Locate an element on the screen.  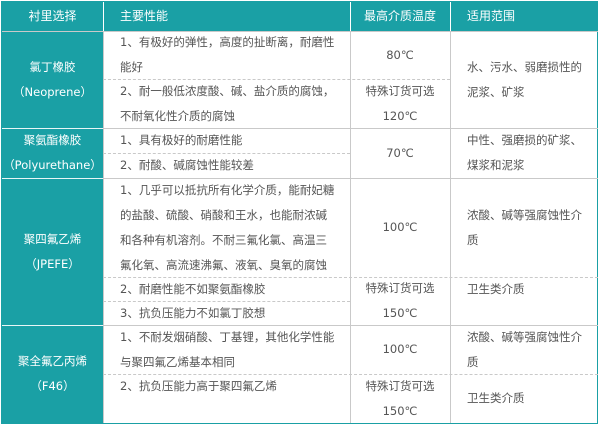
cell-text: 不耐氧化性介质的腐蚀 is located at coordinates (177, 115).